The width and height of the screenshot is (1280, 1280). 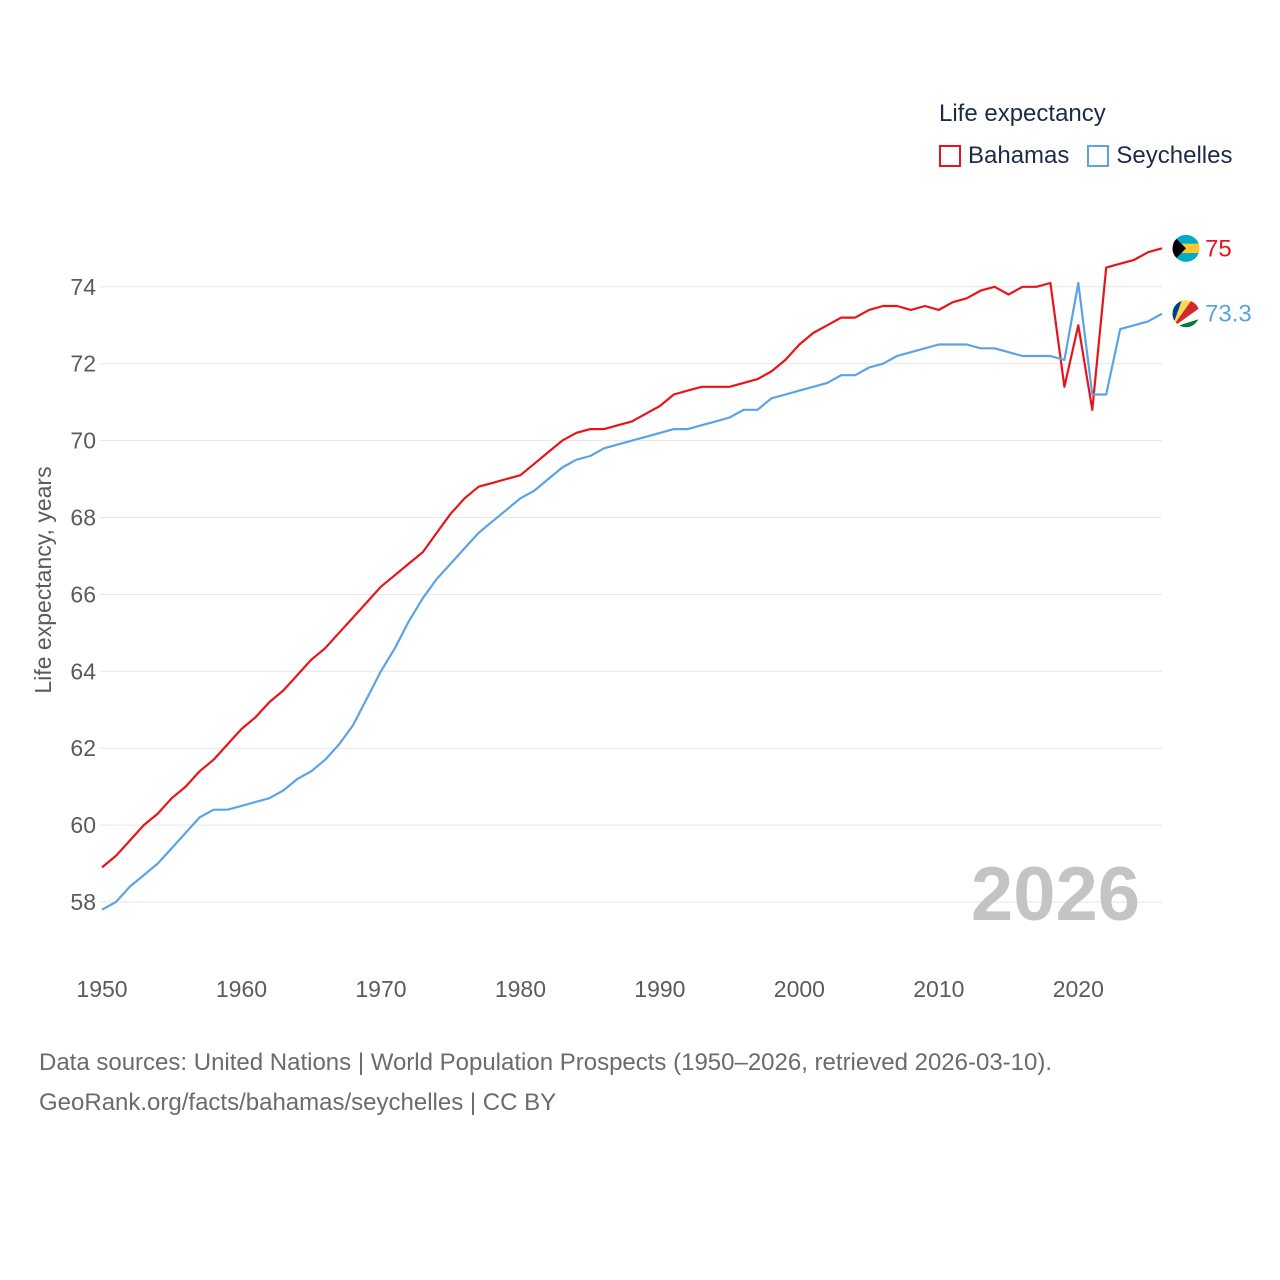 What do you see at coordinates (1055, 894) in the screenshot?
I see `year-watermark: 2026` at bounding box center [1055, 894].